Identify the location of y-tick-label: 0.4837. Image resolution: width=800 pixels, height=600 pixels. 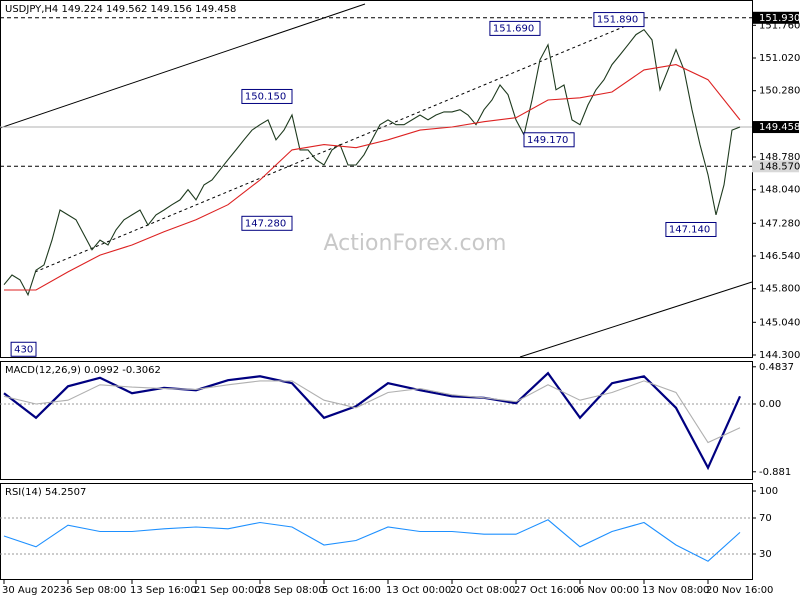
(776, 367).